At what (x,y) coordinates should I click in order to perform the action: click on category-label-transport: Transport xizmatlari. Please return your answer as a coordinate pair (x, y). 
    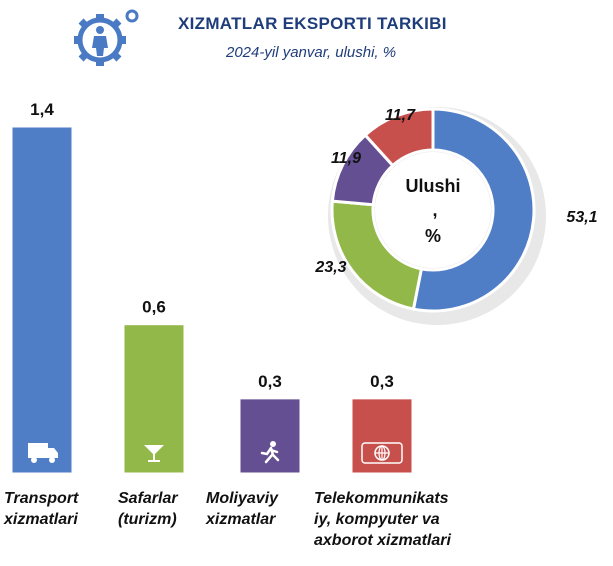
    Looking at the image, I should click on (41, 509).